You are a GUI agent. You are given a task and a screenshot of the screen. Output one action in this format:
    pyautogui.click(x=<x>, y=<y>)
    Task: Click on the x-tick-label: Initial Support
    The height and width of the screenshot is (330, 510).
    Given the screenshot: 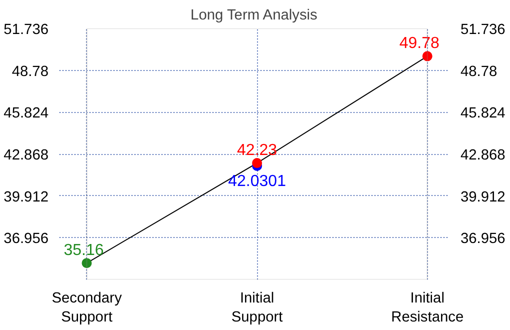 What is the action you would take?
    pyautogui.click(x=257, y=308)
    